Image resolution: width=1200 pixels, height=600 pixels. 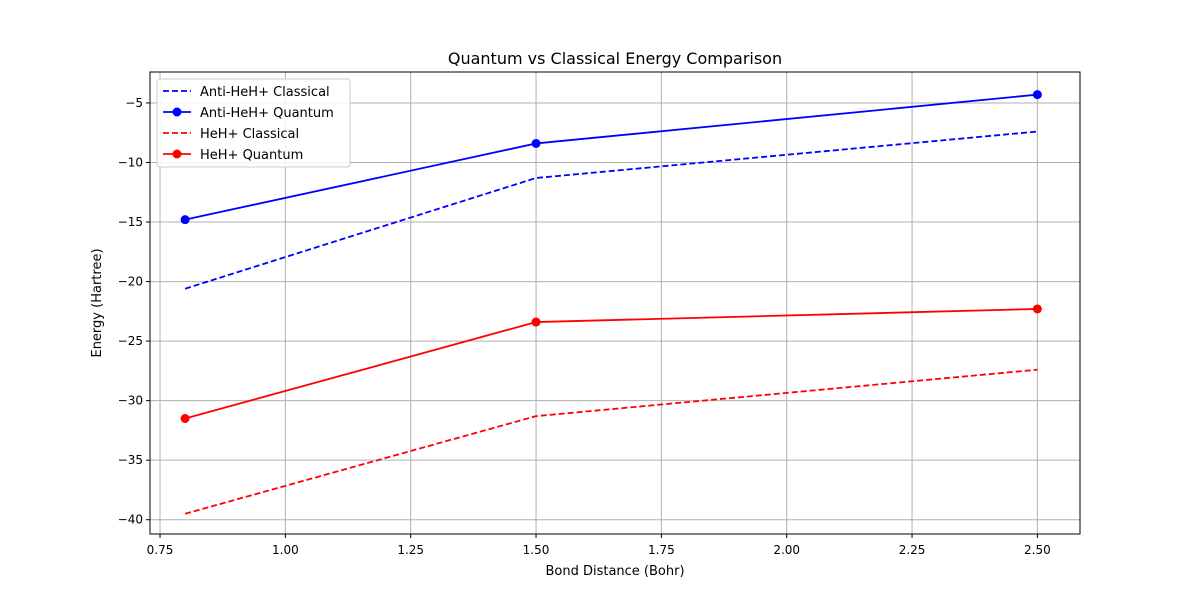 I want to click on x-tick-label: 1.00, so click(x=285, y=550).